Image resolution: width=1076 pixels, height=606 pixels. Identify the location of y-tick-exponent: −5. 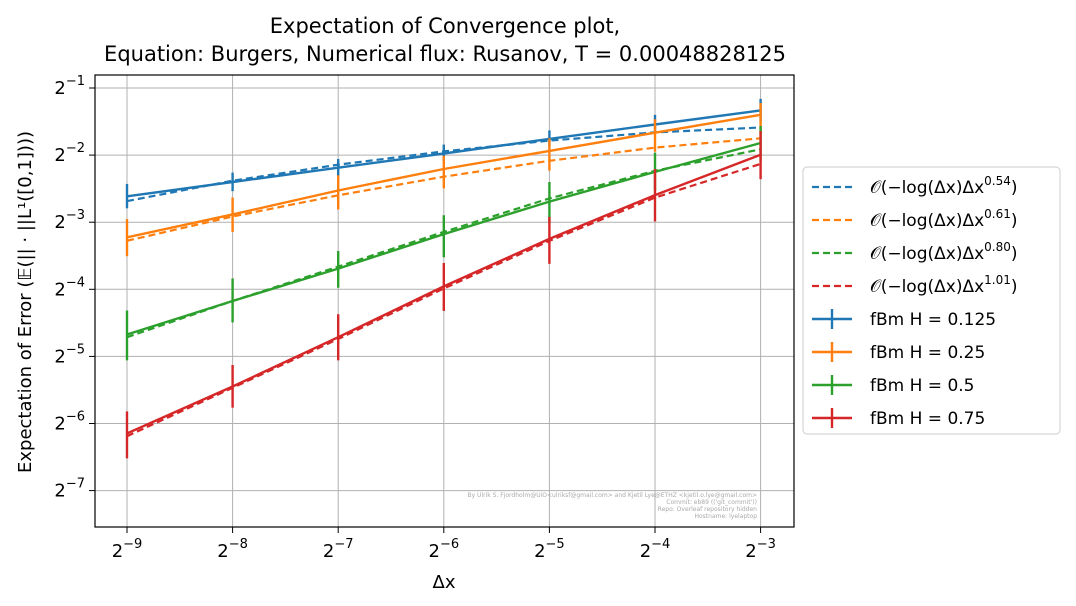
(75, 349).